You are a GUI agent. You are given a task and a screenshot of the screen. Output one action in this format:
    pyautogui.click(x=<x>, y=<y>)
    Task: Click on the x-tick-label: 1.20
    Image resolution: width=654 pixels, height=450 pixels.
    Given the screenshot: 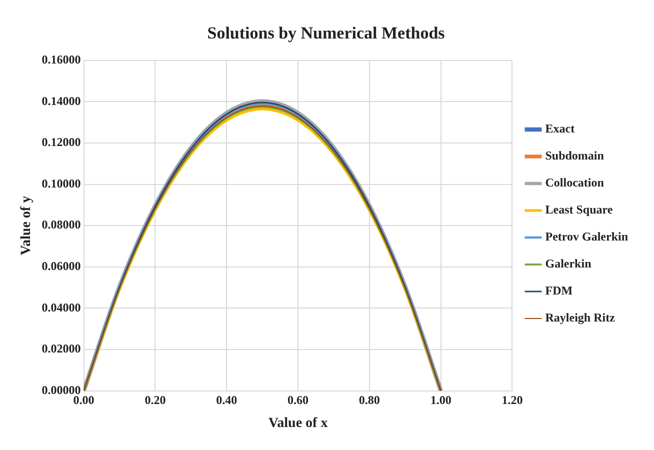 What is the action you would take?
    pyautogui.click(x=512, y=400)
    